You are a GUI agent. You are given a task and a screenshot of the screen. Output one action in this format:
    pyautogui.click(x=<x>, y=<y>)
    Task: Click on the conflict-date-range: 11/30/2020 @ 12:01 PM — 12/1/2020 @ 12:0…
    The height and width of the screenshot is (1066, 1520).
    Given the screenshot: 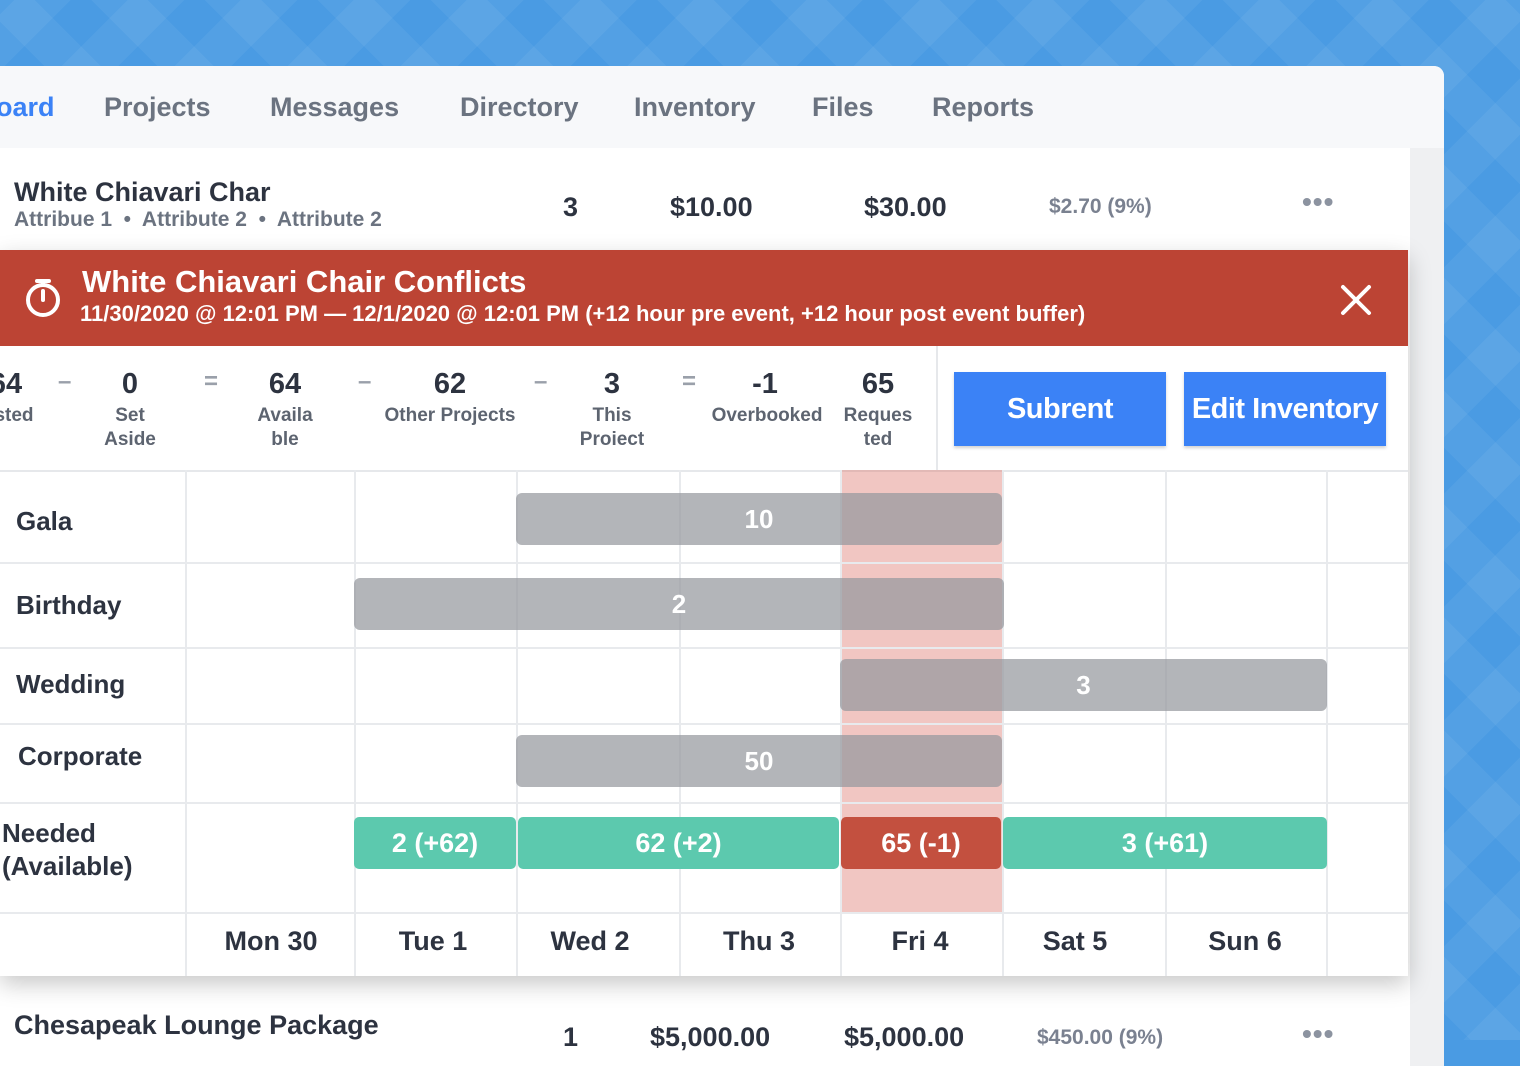 What is the action you would take?
    pyautogui.click(x=583, y=313)
    